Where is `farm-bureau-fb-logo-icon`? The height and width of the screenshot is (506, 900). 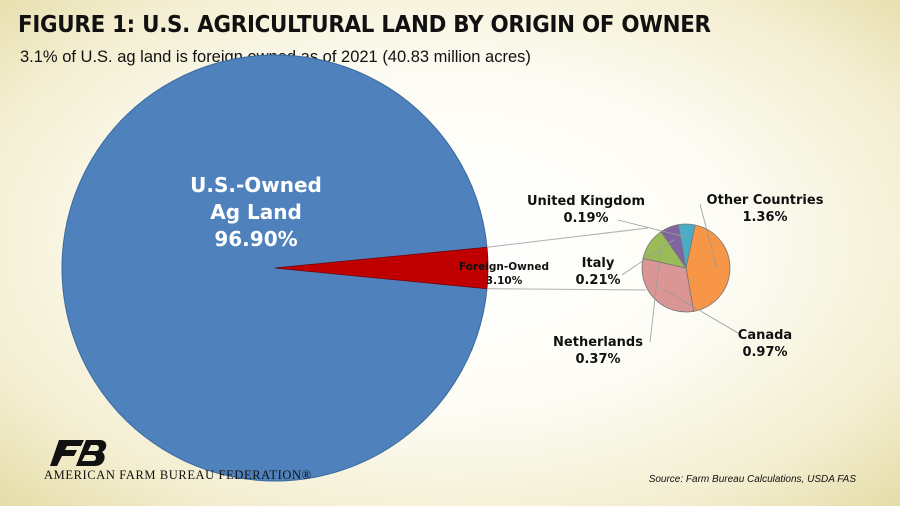 farm-bureau-fb-logo-icon is located at coordinates (78, 453).